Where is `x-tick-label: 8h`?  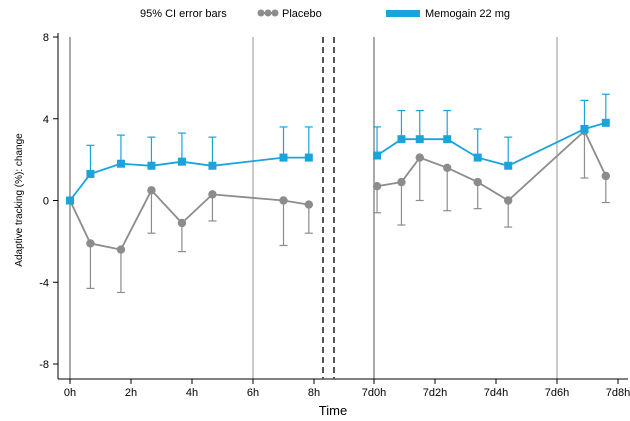
x-tick-label: 8h is located at coordinates (314, 393).